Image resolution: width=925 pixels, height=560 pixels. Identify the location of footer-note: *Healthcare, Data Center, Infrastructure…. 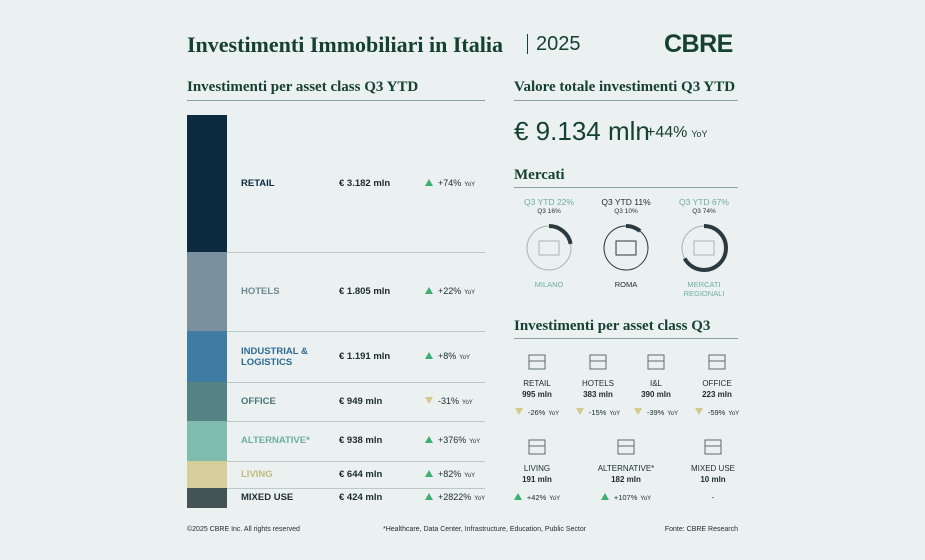
(485, 529).